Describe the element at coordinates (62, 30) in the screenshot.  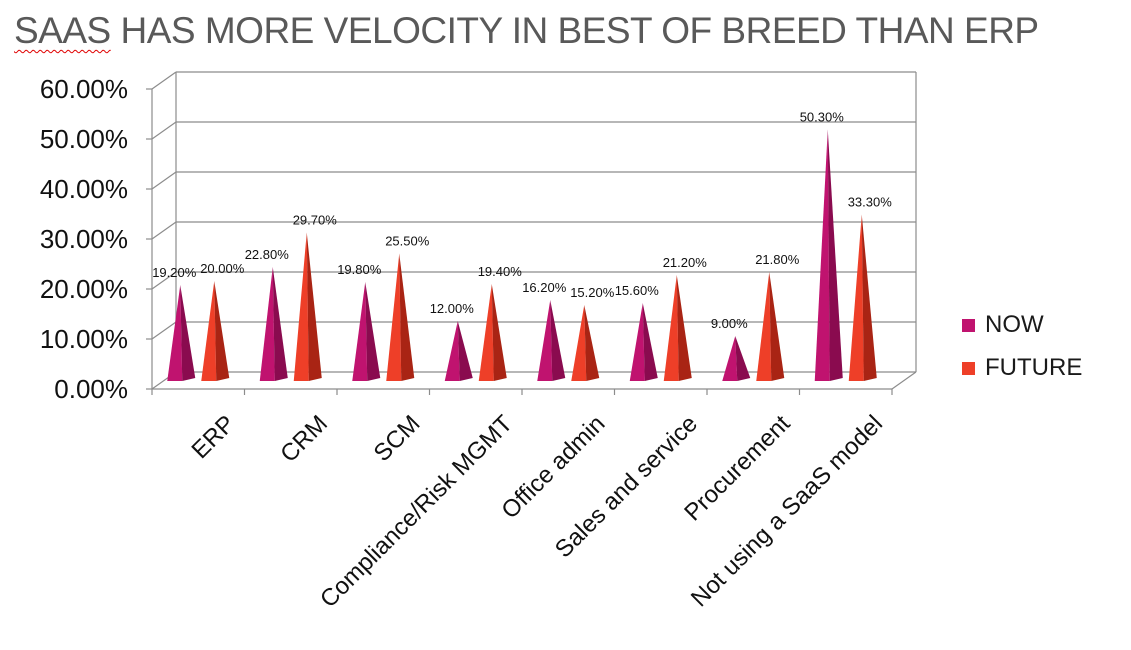
I see `title-lead: SAAS` at that location.